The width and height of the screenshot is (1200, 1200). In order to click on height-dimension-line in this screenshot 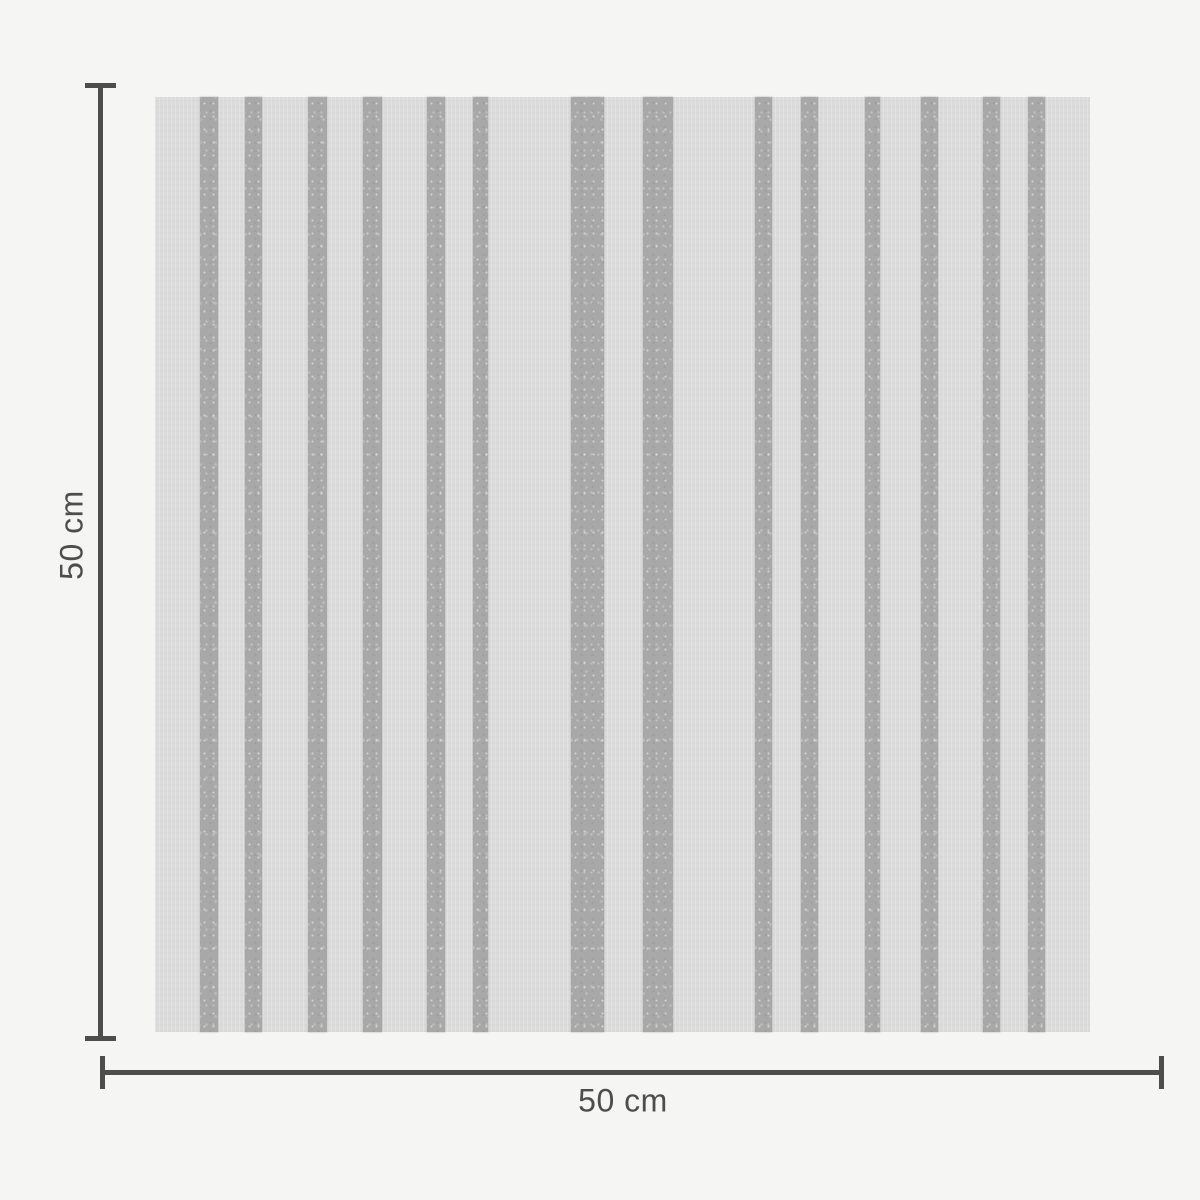, I will do `click(100, 562)`.